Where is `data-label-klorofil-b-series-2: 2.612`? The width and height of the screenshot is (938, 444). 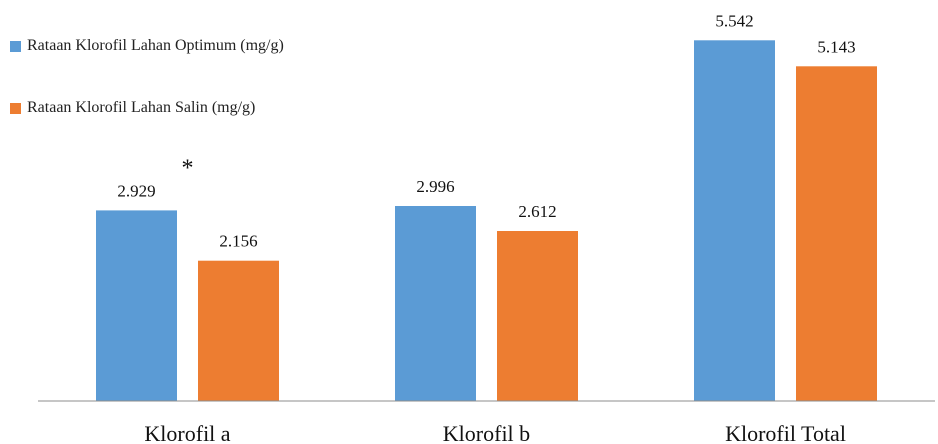
data-label-klorofil-b-series-2: 2.612 is located at coordinates (537, 211).